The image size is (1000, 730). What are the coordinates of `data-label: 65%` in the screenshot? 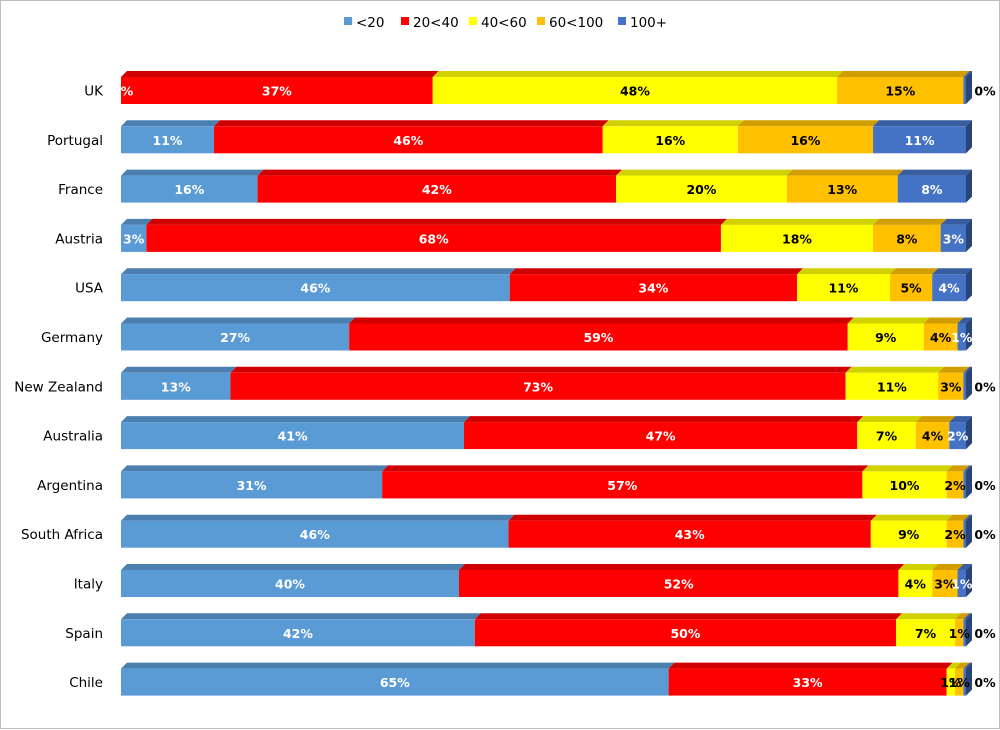 It's located at (395, 682).